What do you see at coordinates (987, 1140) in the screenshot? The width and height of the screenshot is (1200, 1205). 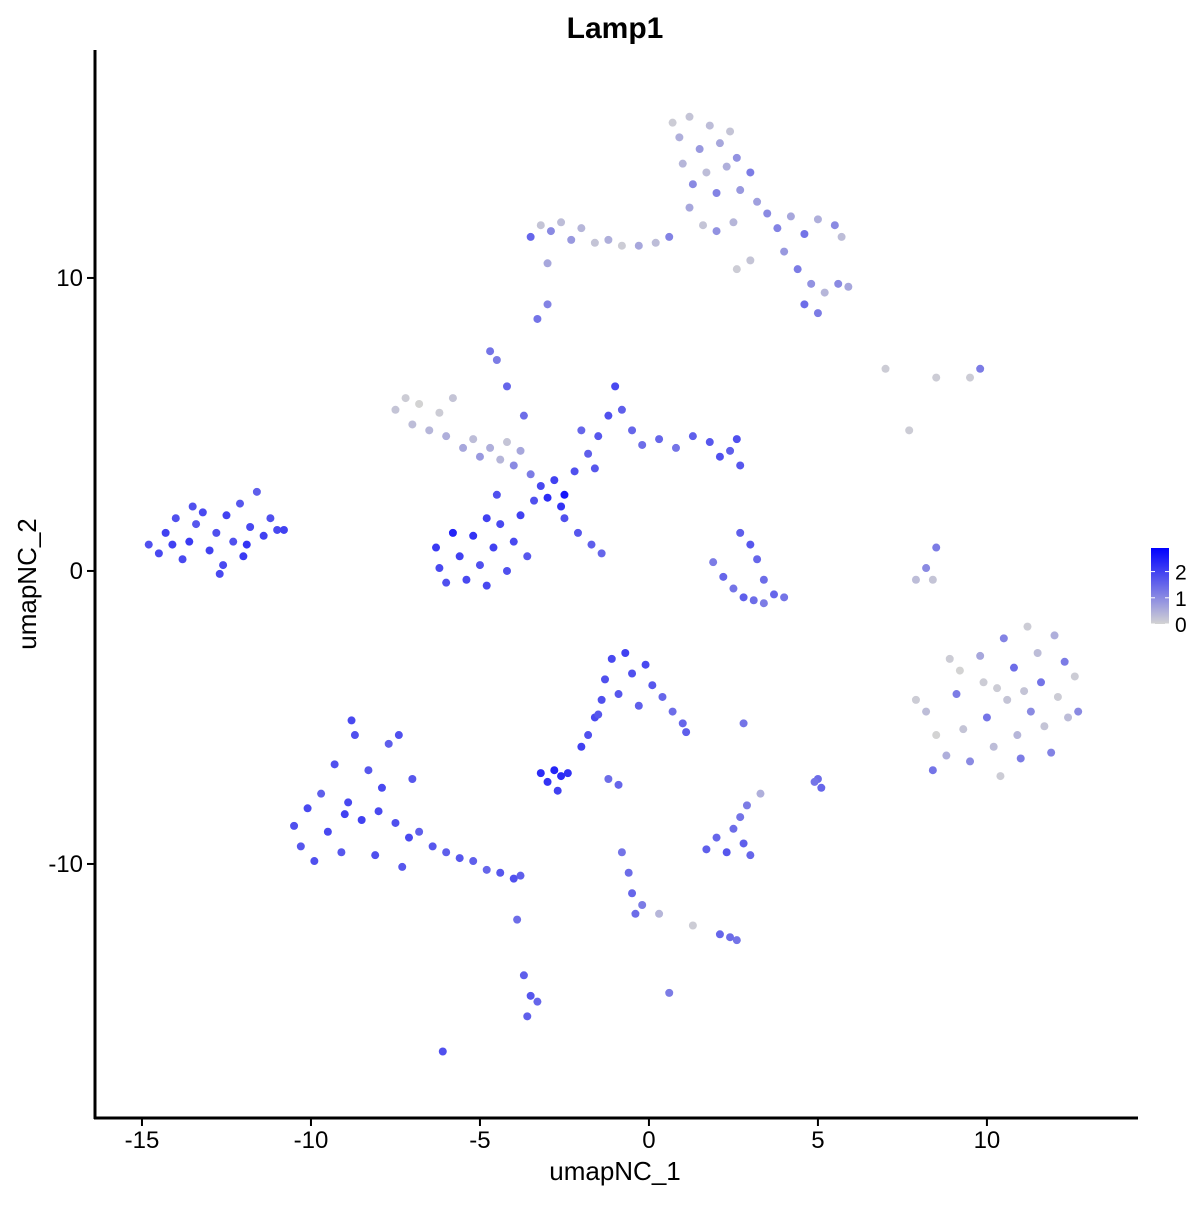 I see `x-tick-label: 10` at bounding box center [987, 1140].